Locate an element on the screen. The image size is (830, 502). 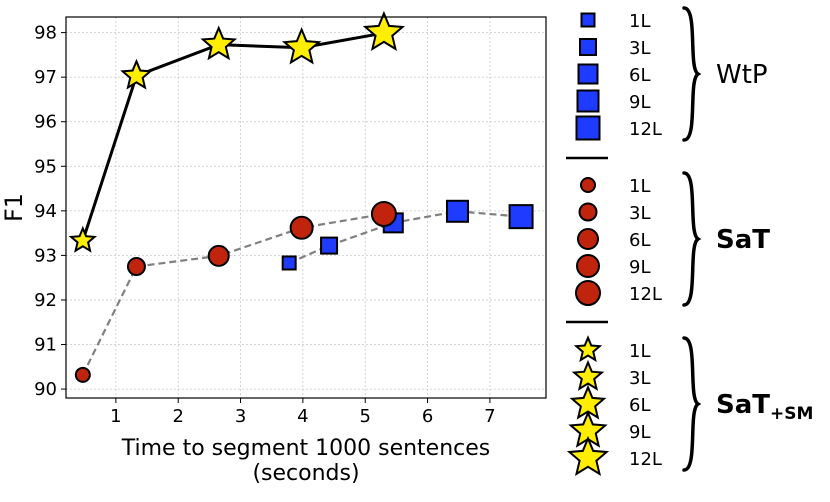
x-tick-label: 5 is located at coordinates (364, 416).